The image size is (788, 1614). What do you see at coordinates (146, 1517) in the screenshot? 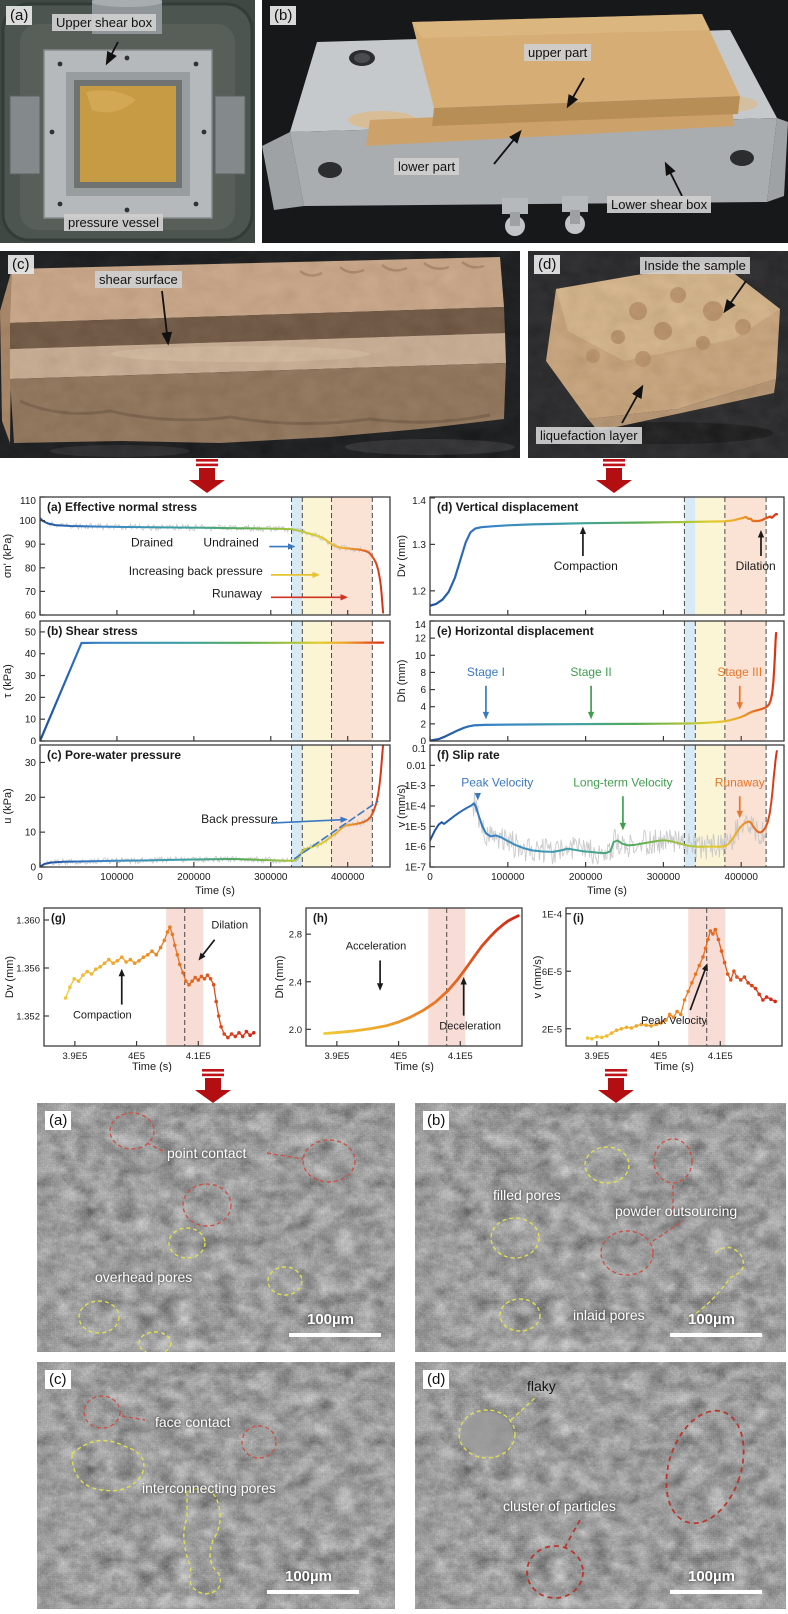
I see `yellow-dashed-pore-outlines` at bounding box center [146, 1517].